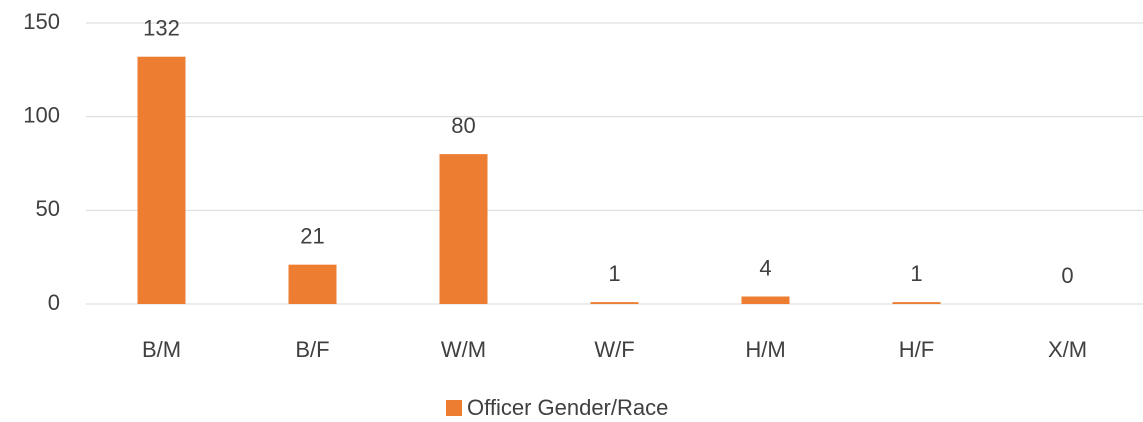 The width and height of the screenshot is (1143, 422). I want to click on y-tick-label: 150, so click(41, 21).